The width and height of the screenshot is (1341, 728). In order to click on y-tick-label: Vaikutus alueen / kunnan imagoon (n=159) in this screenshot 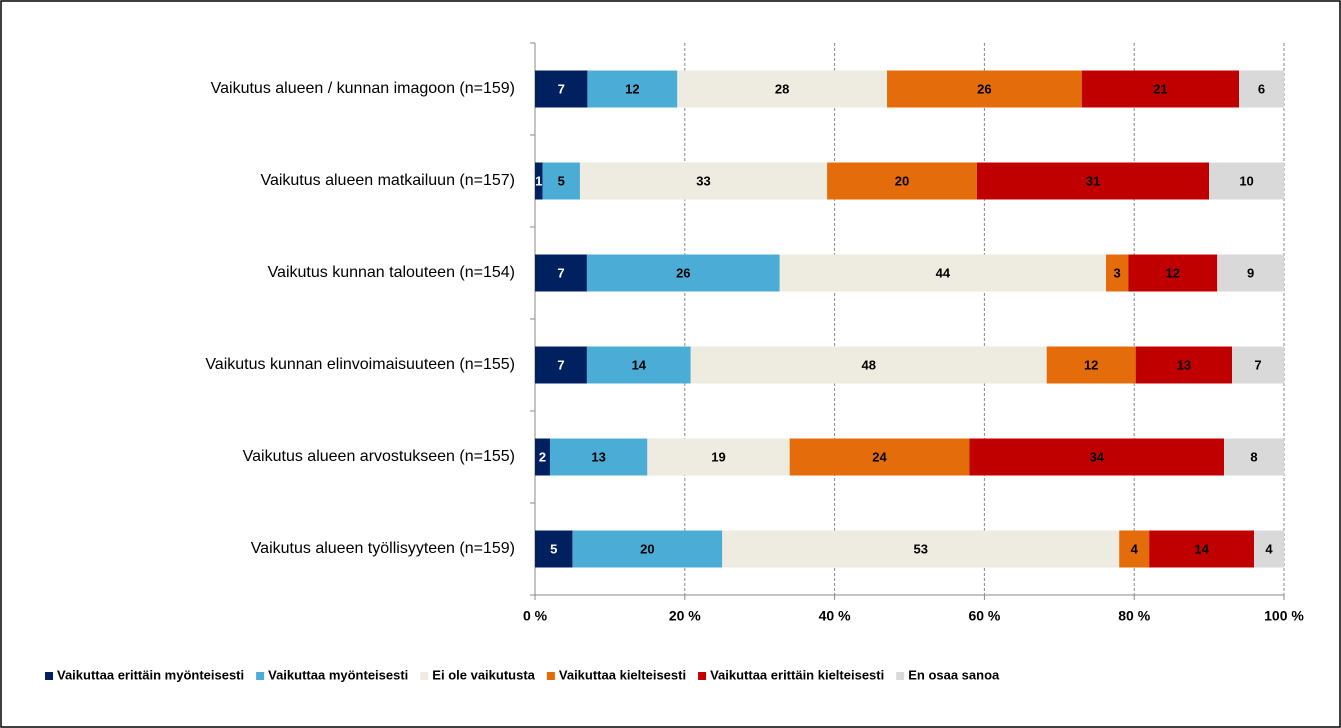, I will do `click(363, 88)`.